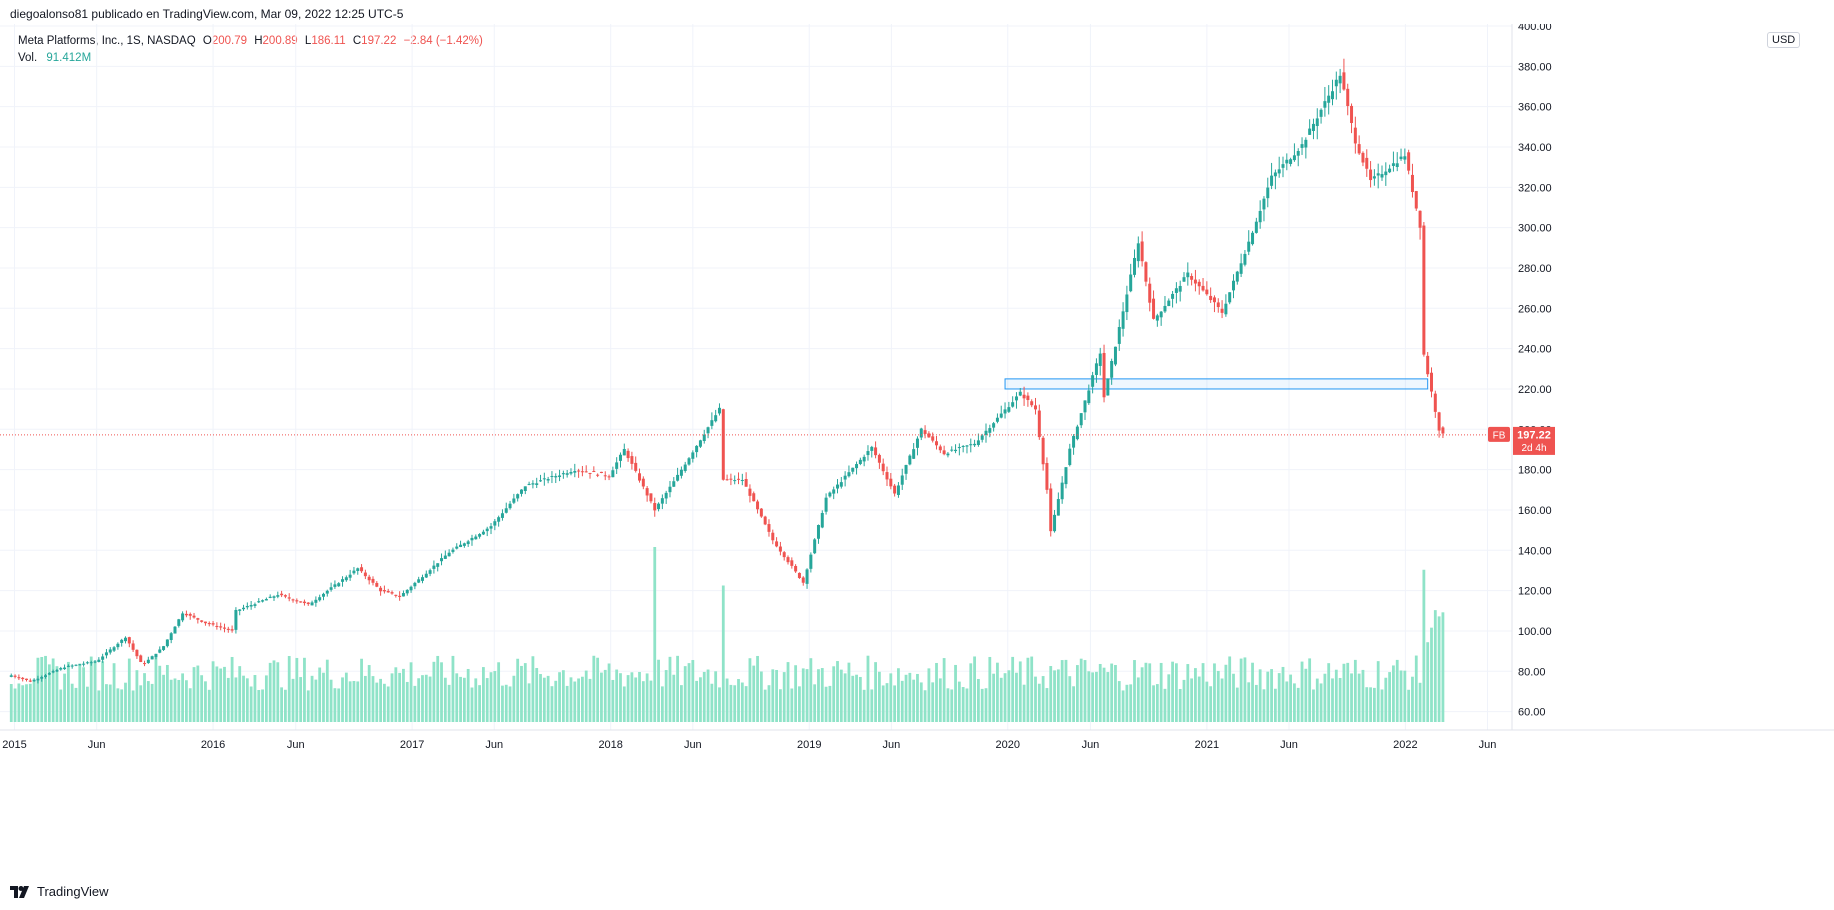  What do you see at coordinates (1535, 148) in the screenshot?
I see `y-tick-label: 340.00` at bounding box center [1535, 148].